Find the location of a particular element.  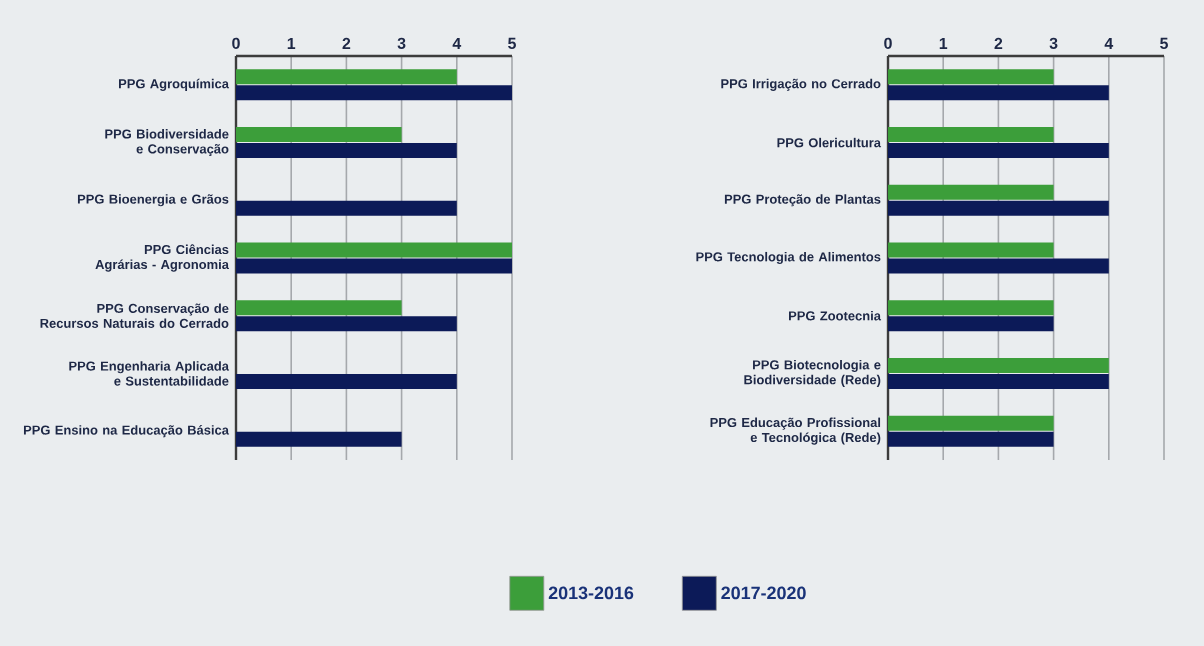

legend-label: 2013-2016 is located at coordinates (591, 593).